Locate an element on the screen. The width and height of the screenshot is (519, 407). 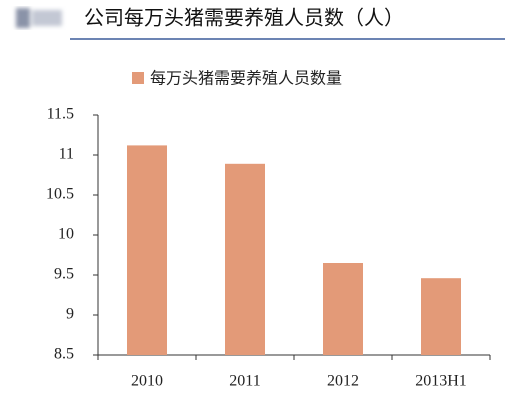
y-tick-label: 10 is located at coordinates (66, 234).